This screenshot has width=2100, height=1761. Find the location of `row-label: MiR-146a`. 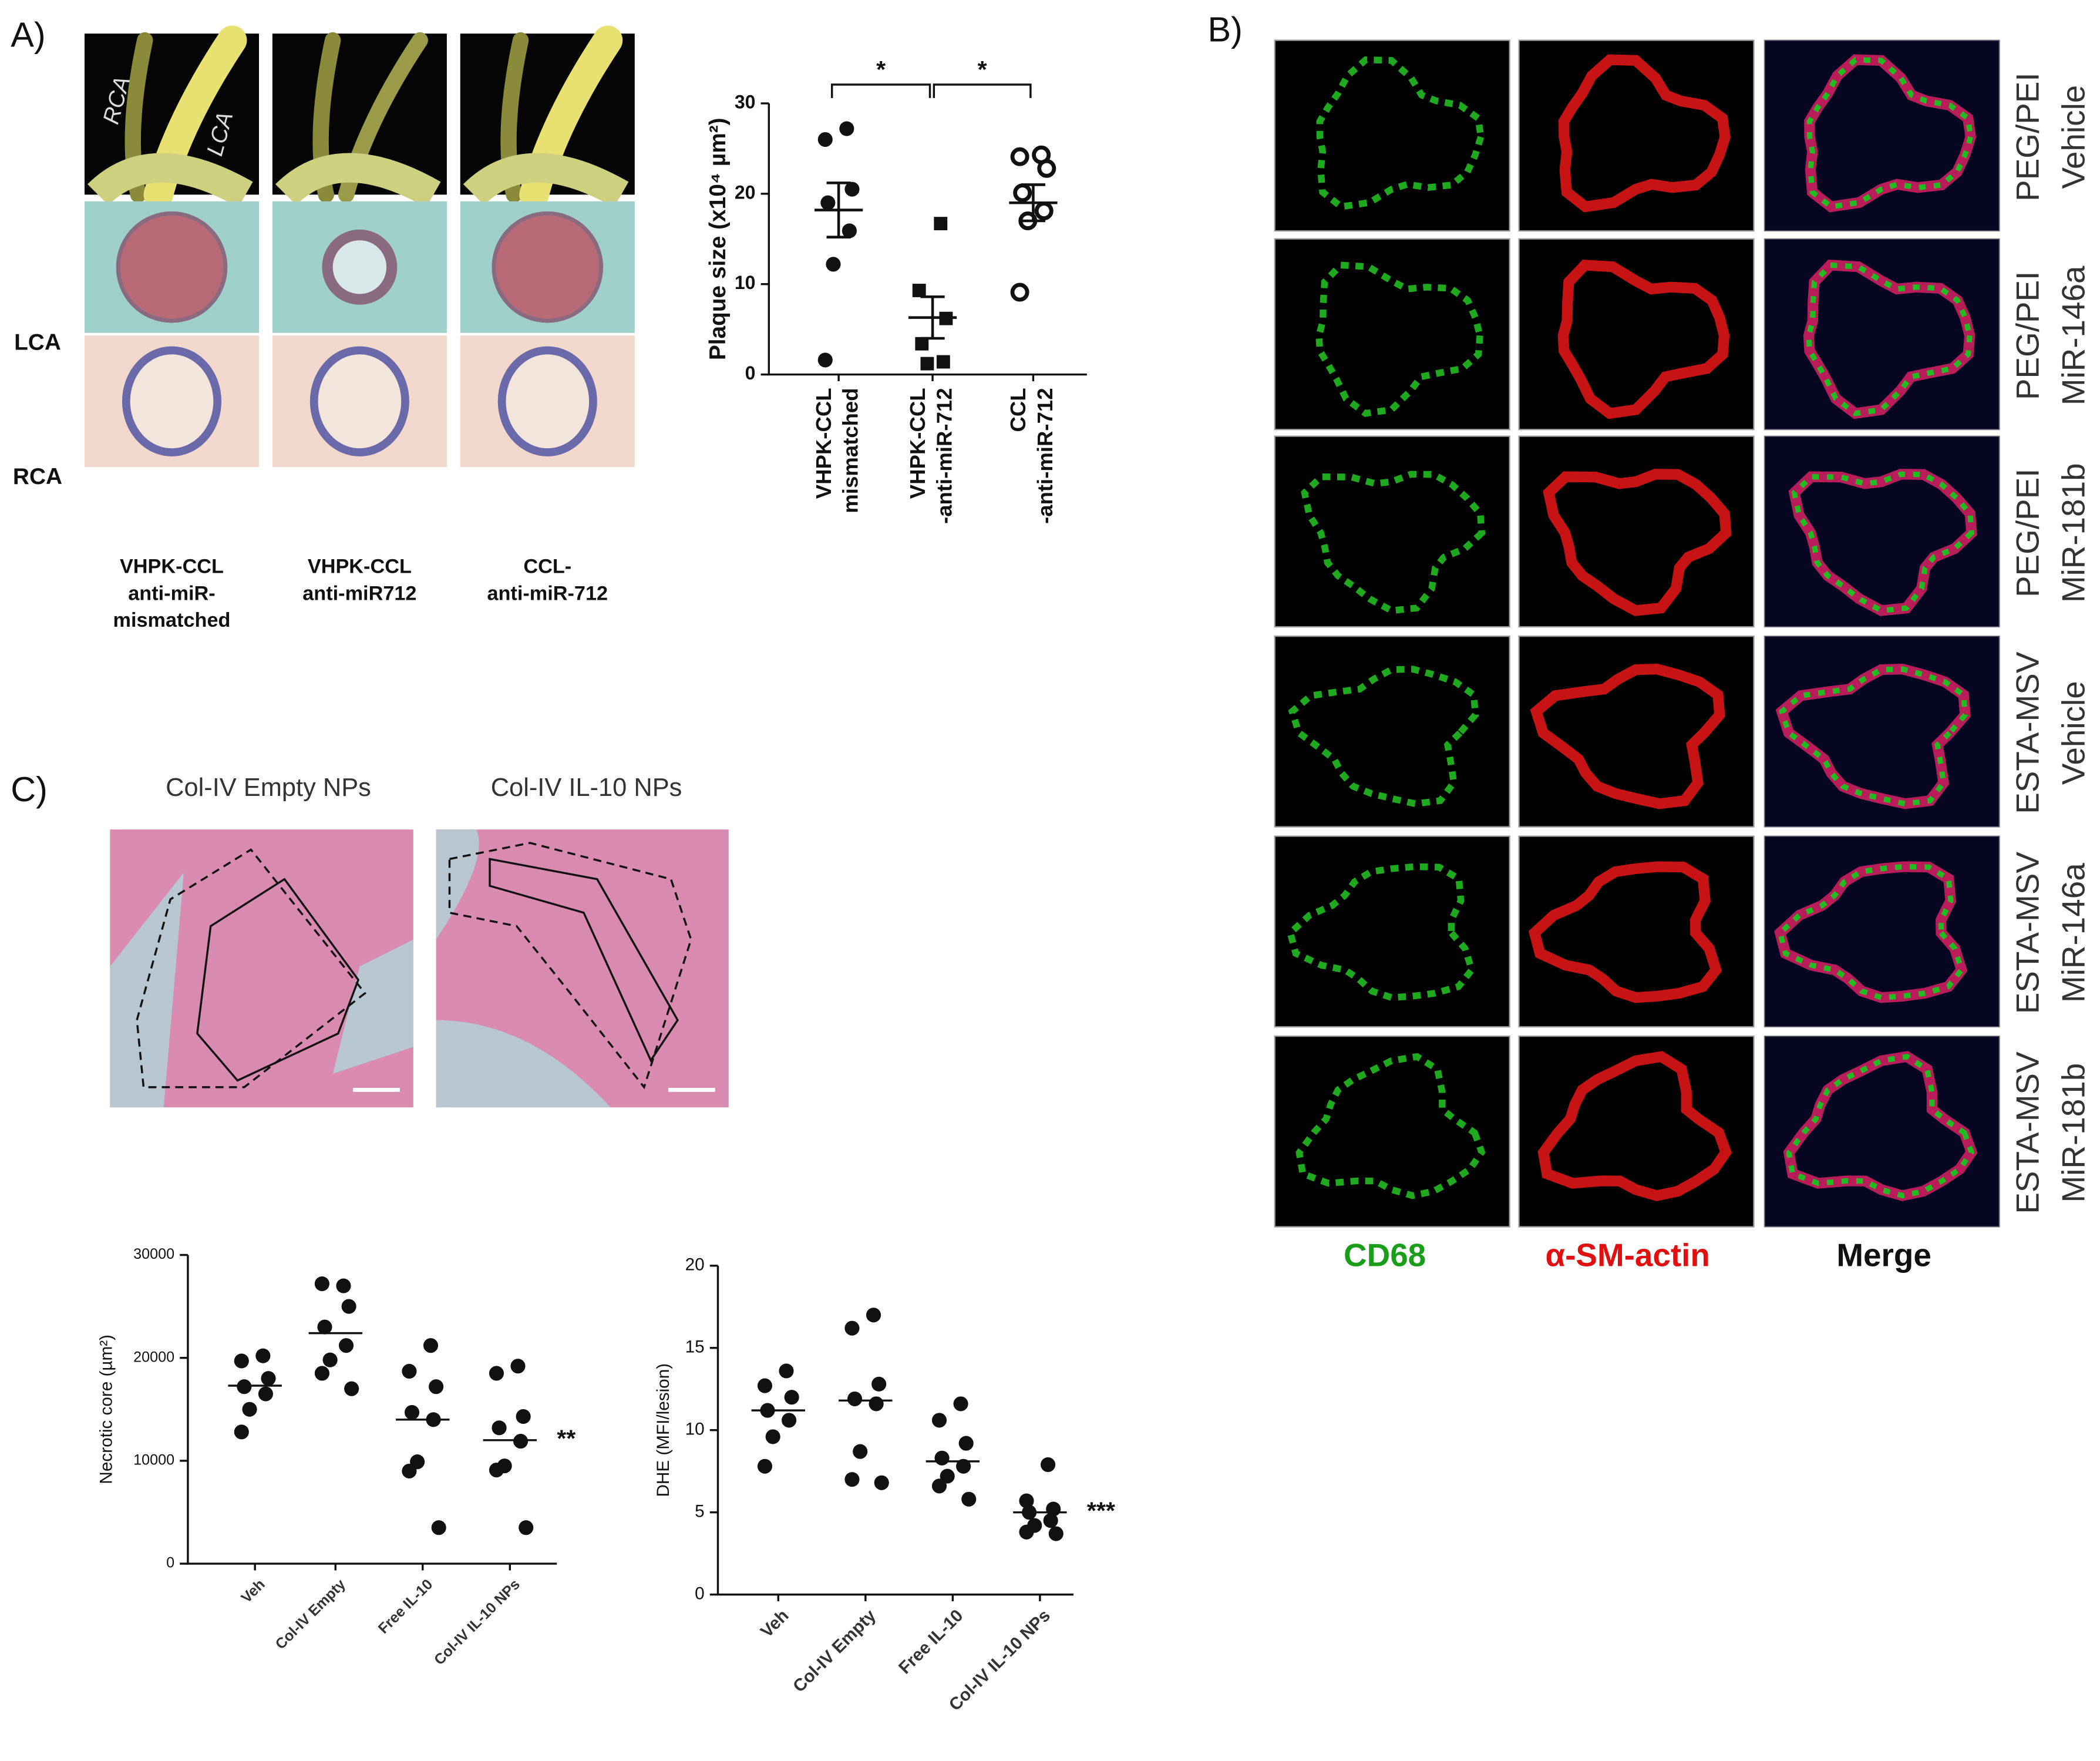

row-label: MiR-146a is located at coordinates (2073, 933).